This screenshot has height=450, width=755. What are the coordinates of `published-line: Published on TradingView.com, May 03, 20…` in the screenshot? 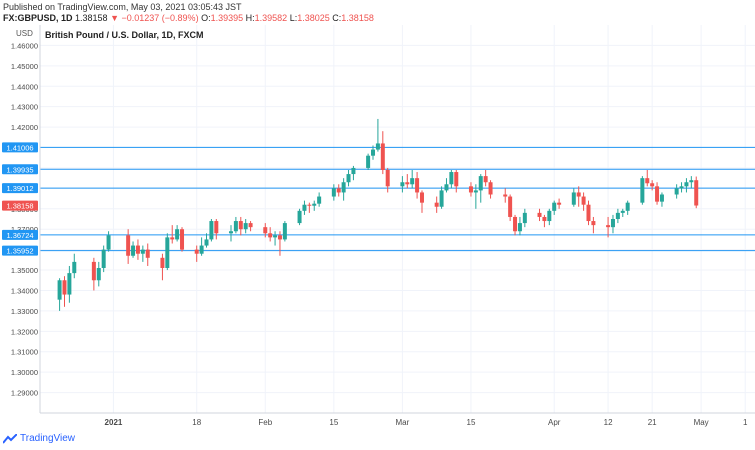 It's located at (122, 7).